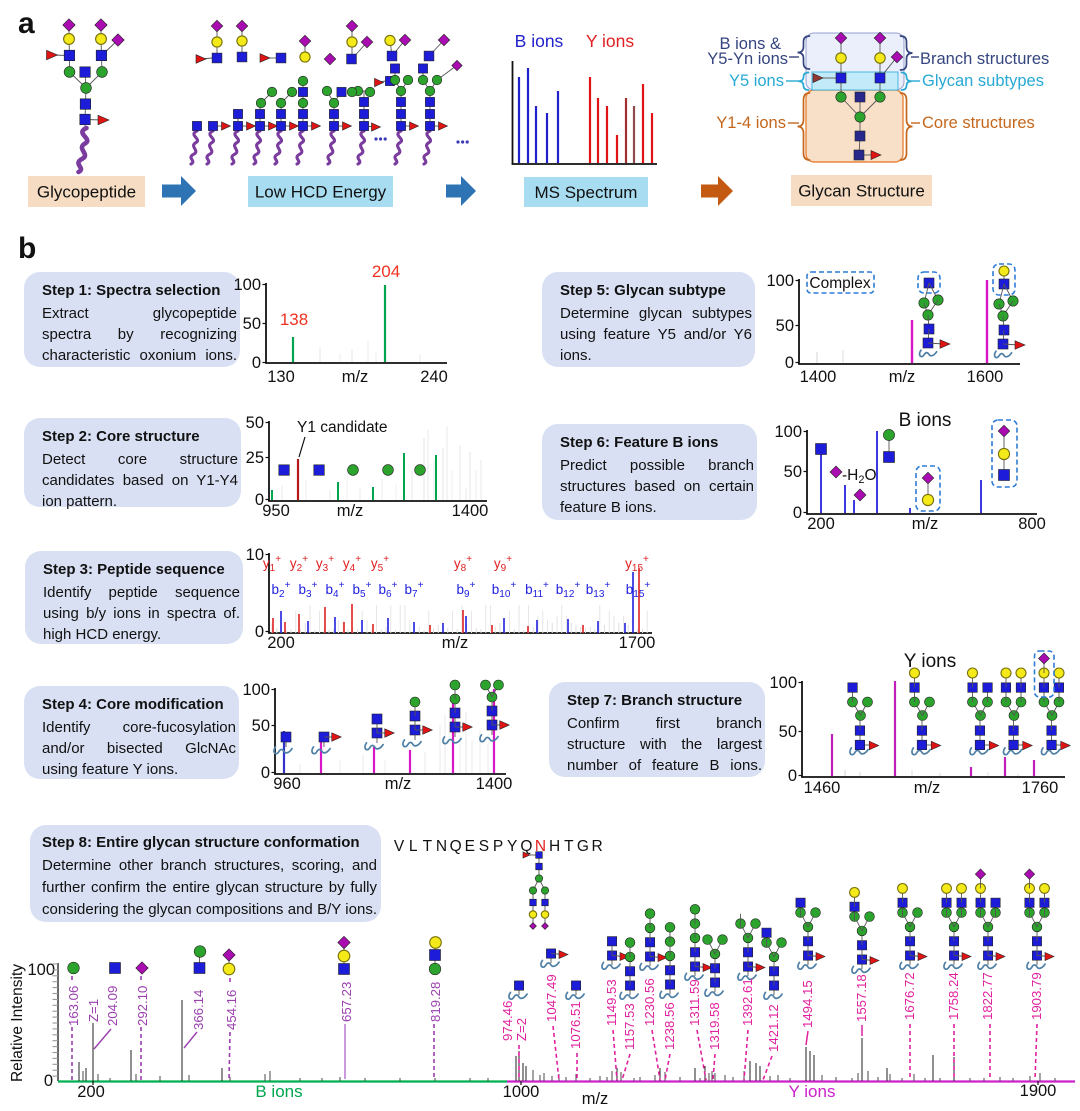 This screenshot has height=1111, width=1080. What do you see at coordinates (611, 1002) in the screenshot?
I see `svg-text: 1149.53` at bounding box center [611, 1002].